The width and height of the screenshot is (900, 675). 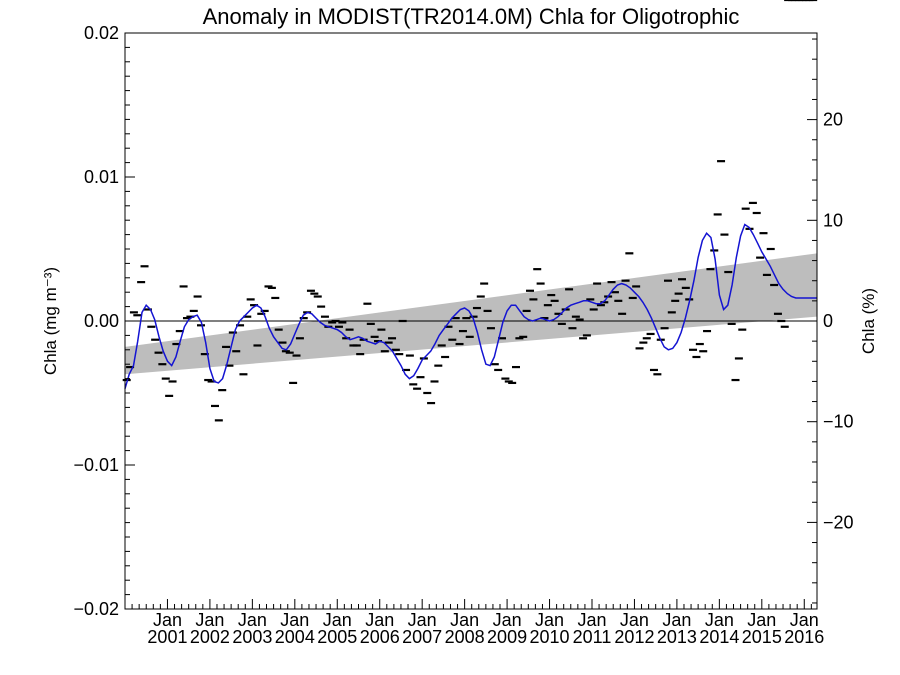 I want to click on y-left-tick-label: 0.00, so click(x=101, y=321).